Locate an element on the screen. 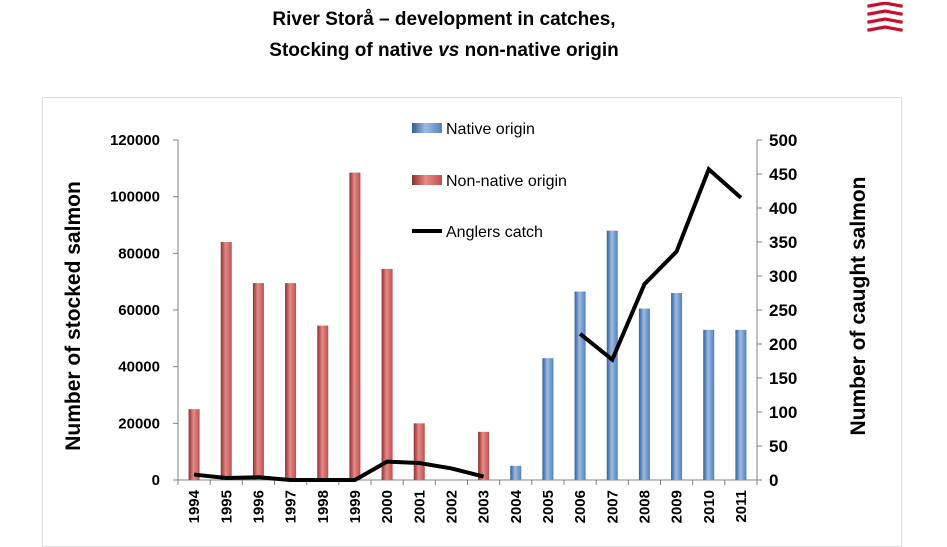 This screenshot has width=947, height=547. legend-swatch-native-origin is located at coordinates (427, 128).